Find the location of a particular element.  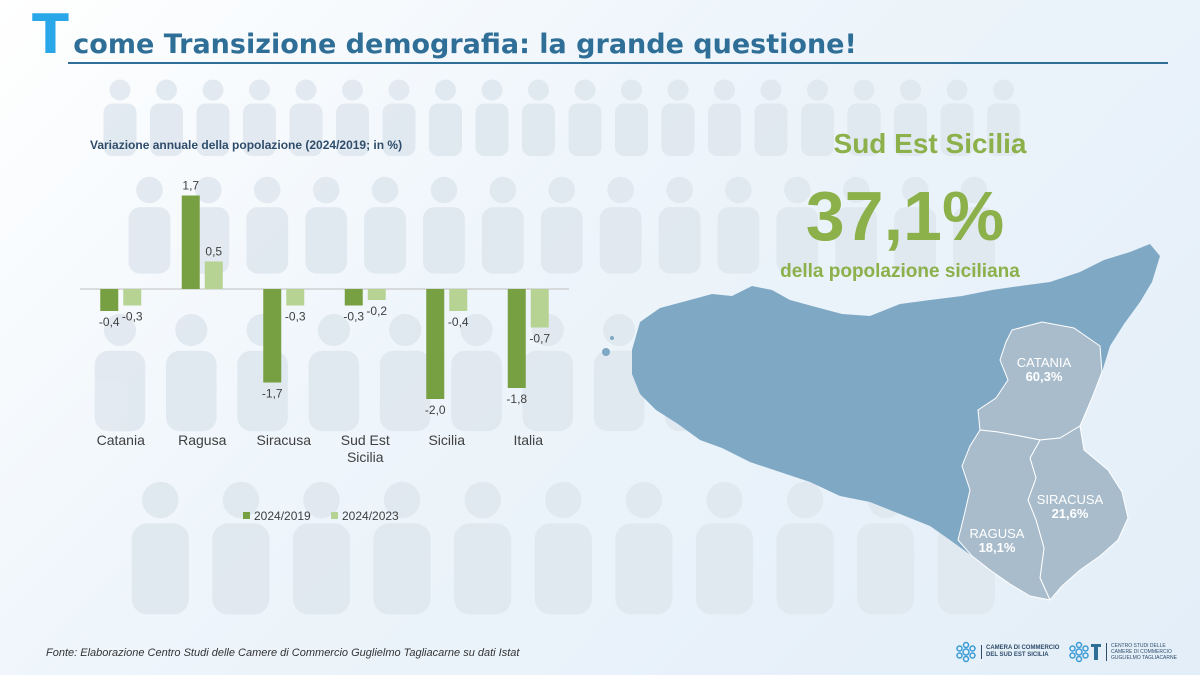

province-ragusa is located at coordinates (1004, 515).